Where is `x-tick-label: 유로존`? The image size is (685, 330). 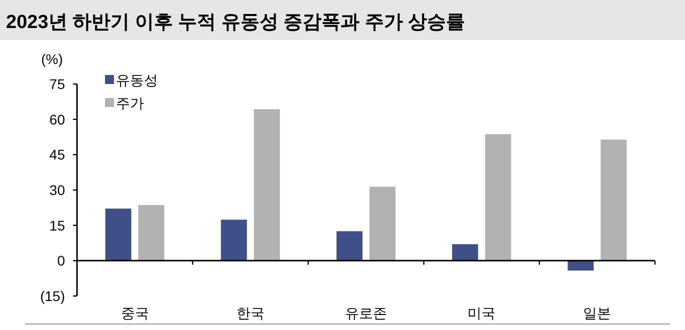
x-tick-label: 유로존 is located at coordinates (366, 313).